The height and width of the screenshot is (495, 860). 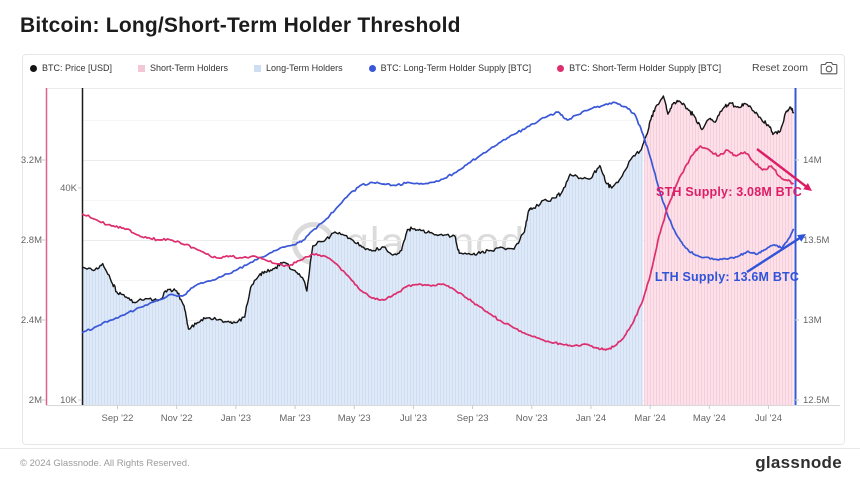 What do you see at coordinates (768, 418) in the screenshot?
I see `x-tick-label: Jul '24` at bounding box center [768, 418].